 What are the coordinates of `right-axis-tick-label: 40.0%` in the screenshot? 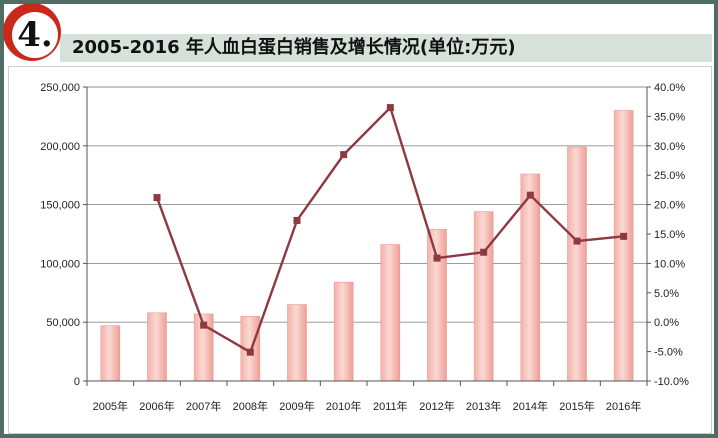 It's located at (669, 88).